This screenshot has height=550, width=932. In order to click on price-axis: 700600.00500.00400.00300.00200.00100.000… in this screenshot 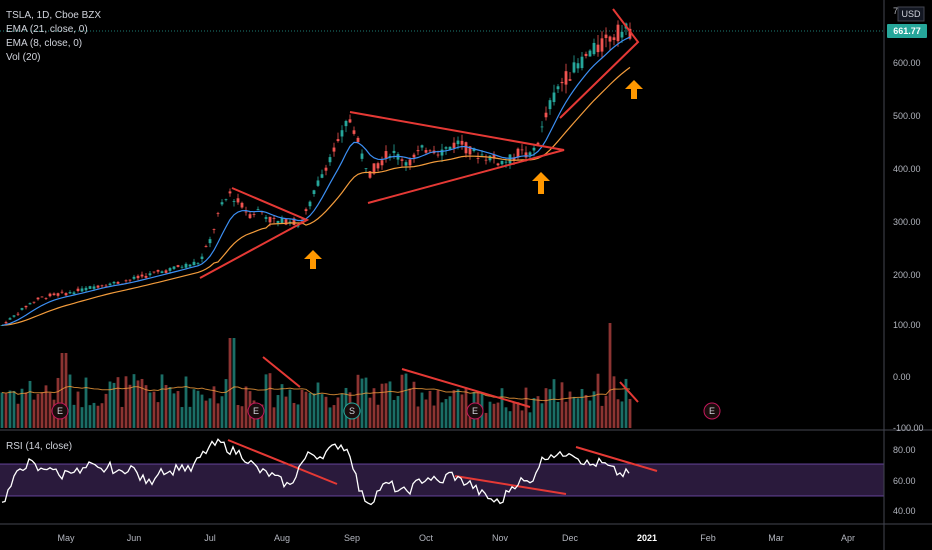, I will do `click(908, 219)`.